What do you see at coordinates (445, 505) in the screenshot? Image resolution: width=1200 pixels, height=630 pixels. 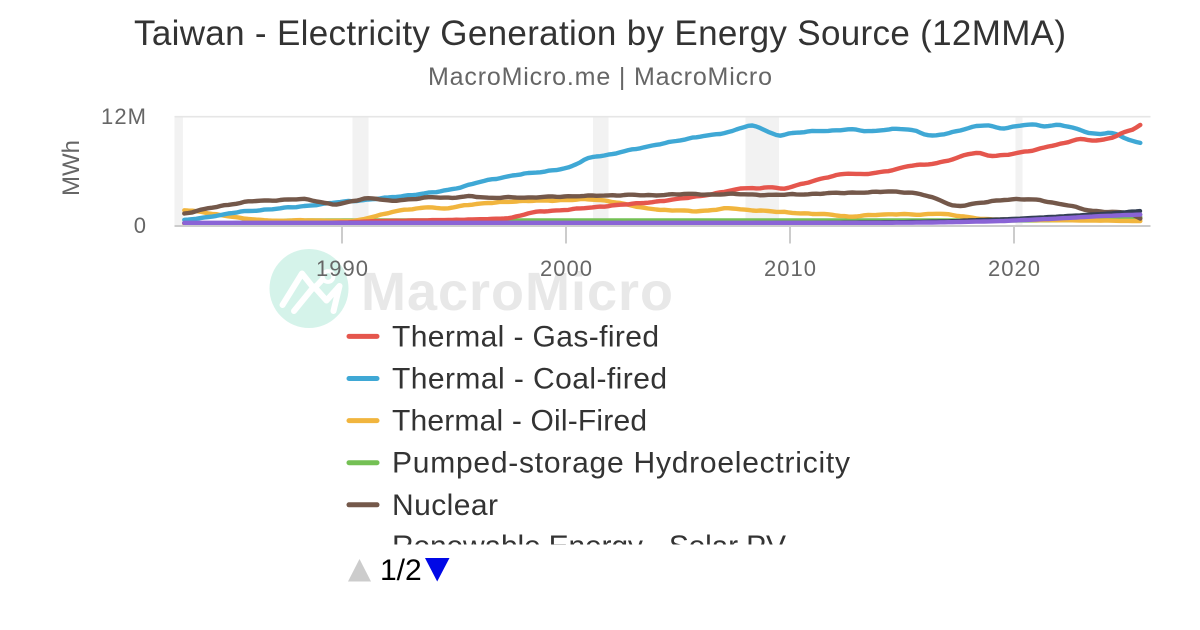 I see `svg-text: Nuclear` at bounding box center [445, 505].